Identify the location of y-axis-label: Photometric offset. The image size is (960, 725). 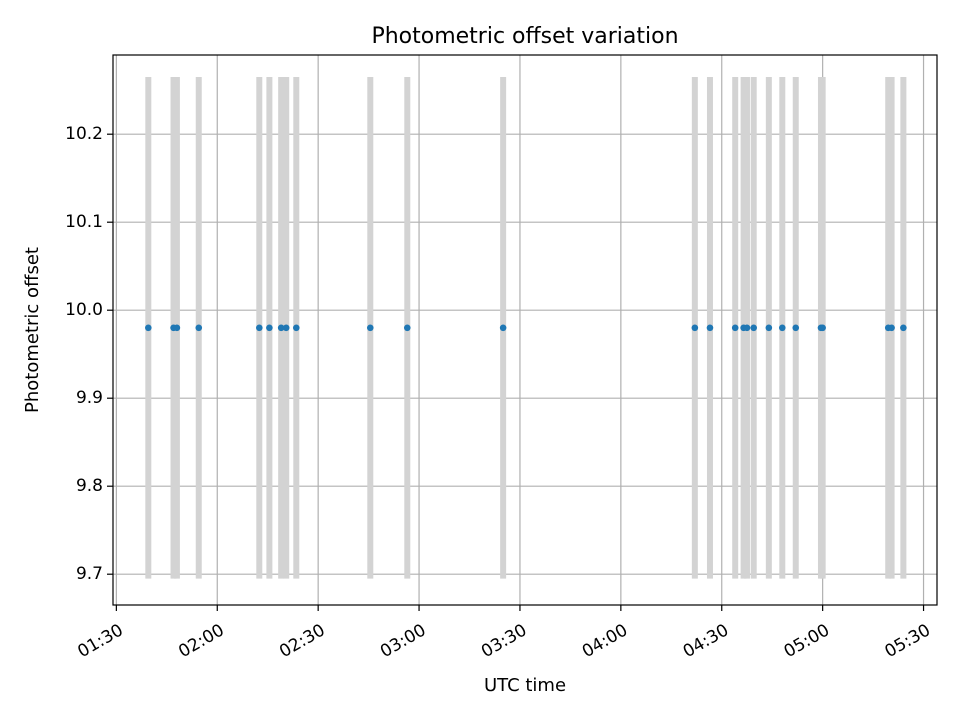
(32, 330).